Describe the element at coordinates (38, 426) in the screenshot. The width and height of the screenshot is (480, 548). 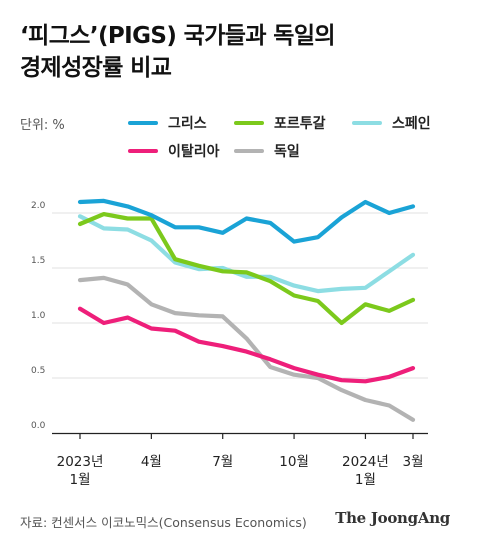
I see `y-tick-label: 0.0` at that location.